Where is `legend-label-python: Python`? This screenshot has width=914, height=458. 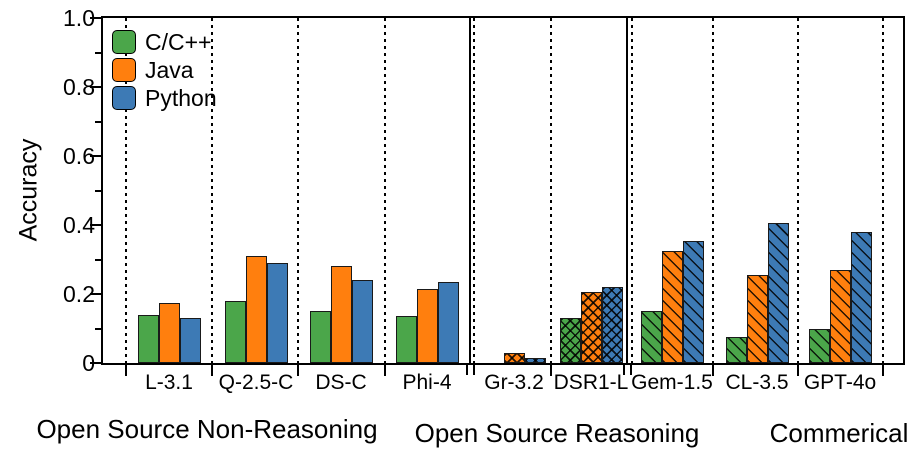
legend-label-python: Python is located at coordinates (181, 97).